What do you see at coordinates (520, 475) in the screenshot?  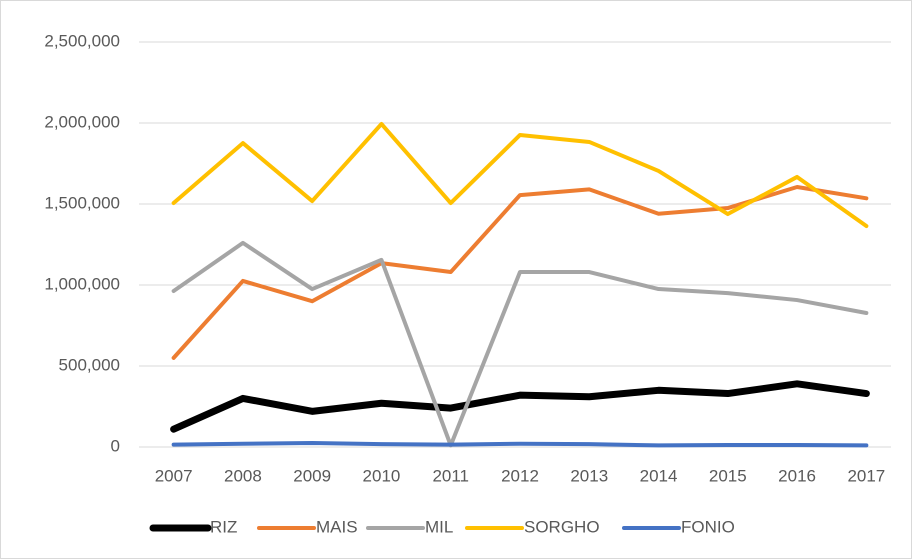 I see `x-tick-label: 2012` at bounding box center [520, 475].